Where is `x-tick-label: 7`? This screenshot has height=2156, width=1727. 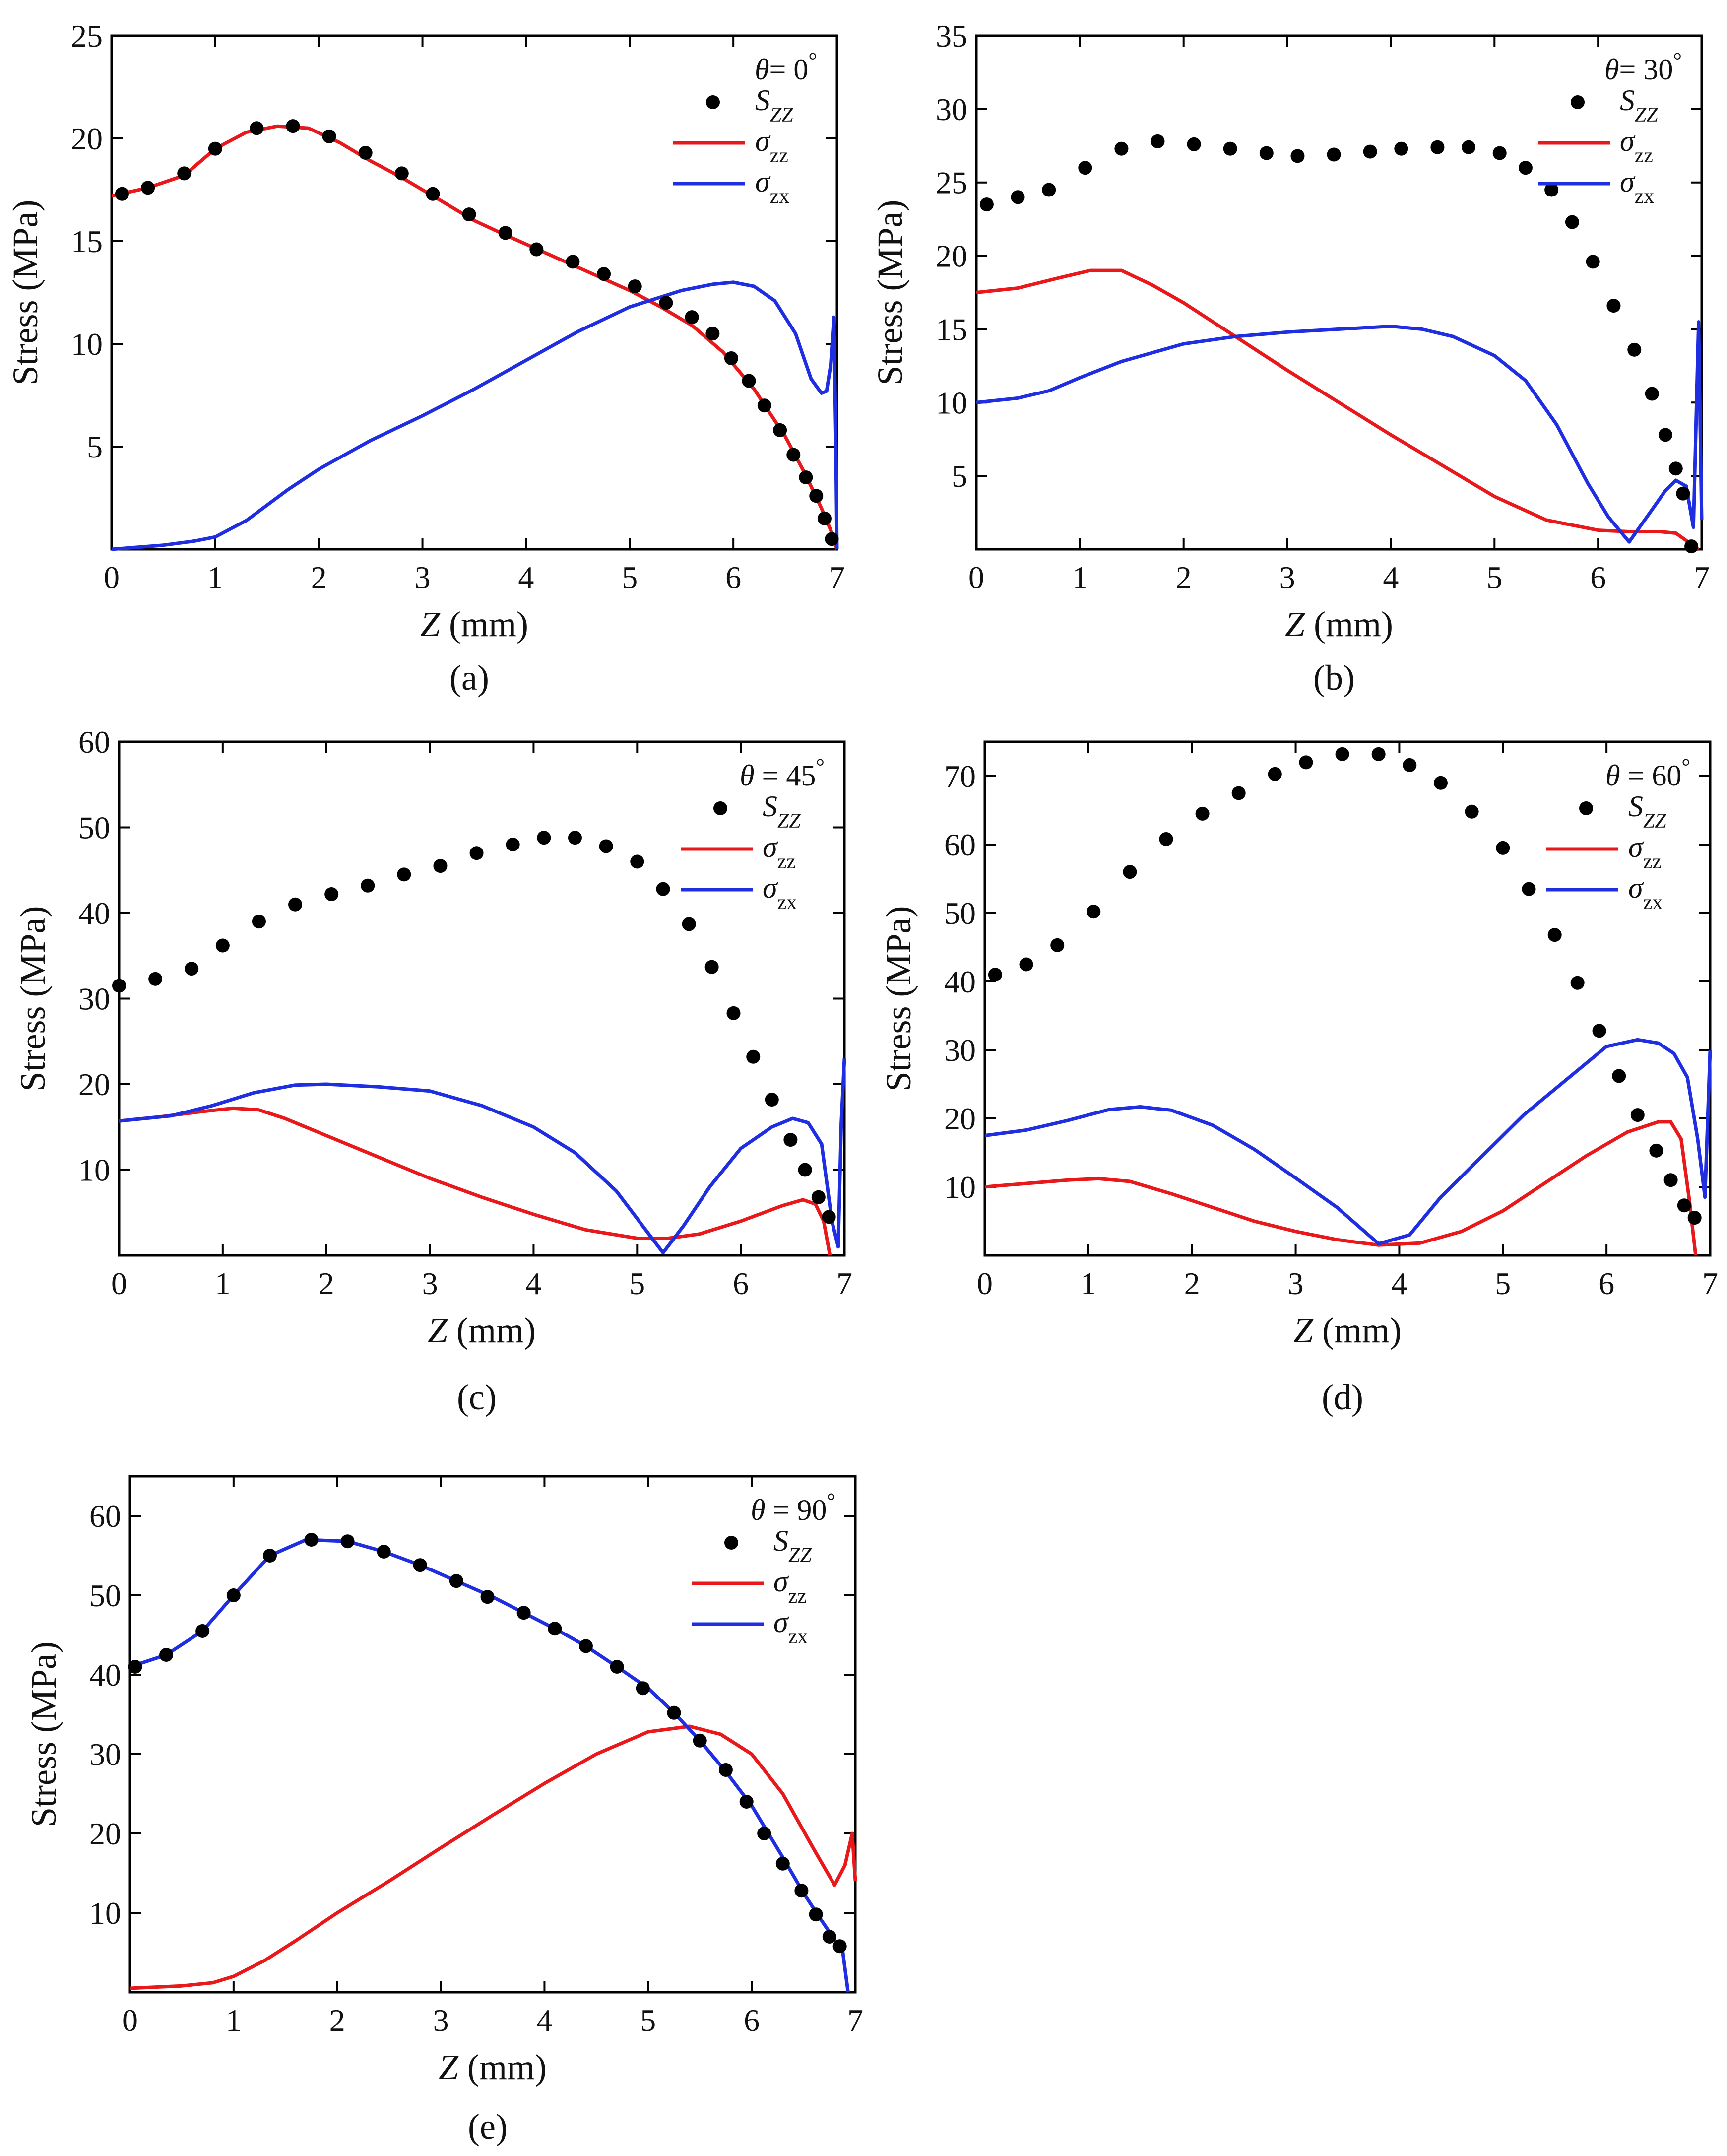 x-tick-label: 7 is located at coordinates (837, 577).